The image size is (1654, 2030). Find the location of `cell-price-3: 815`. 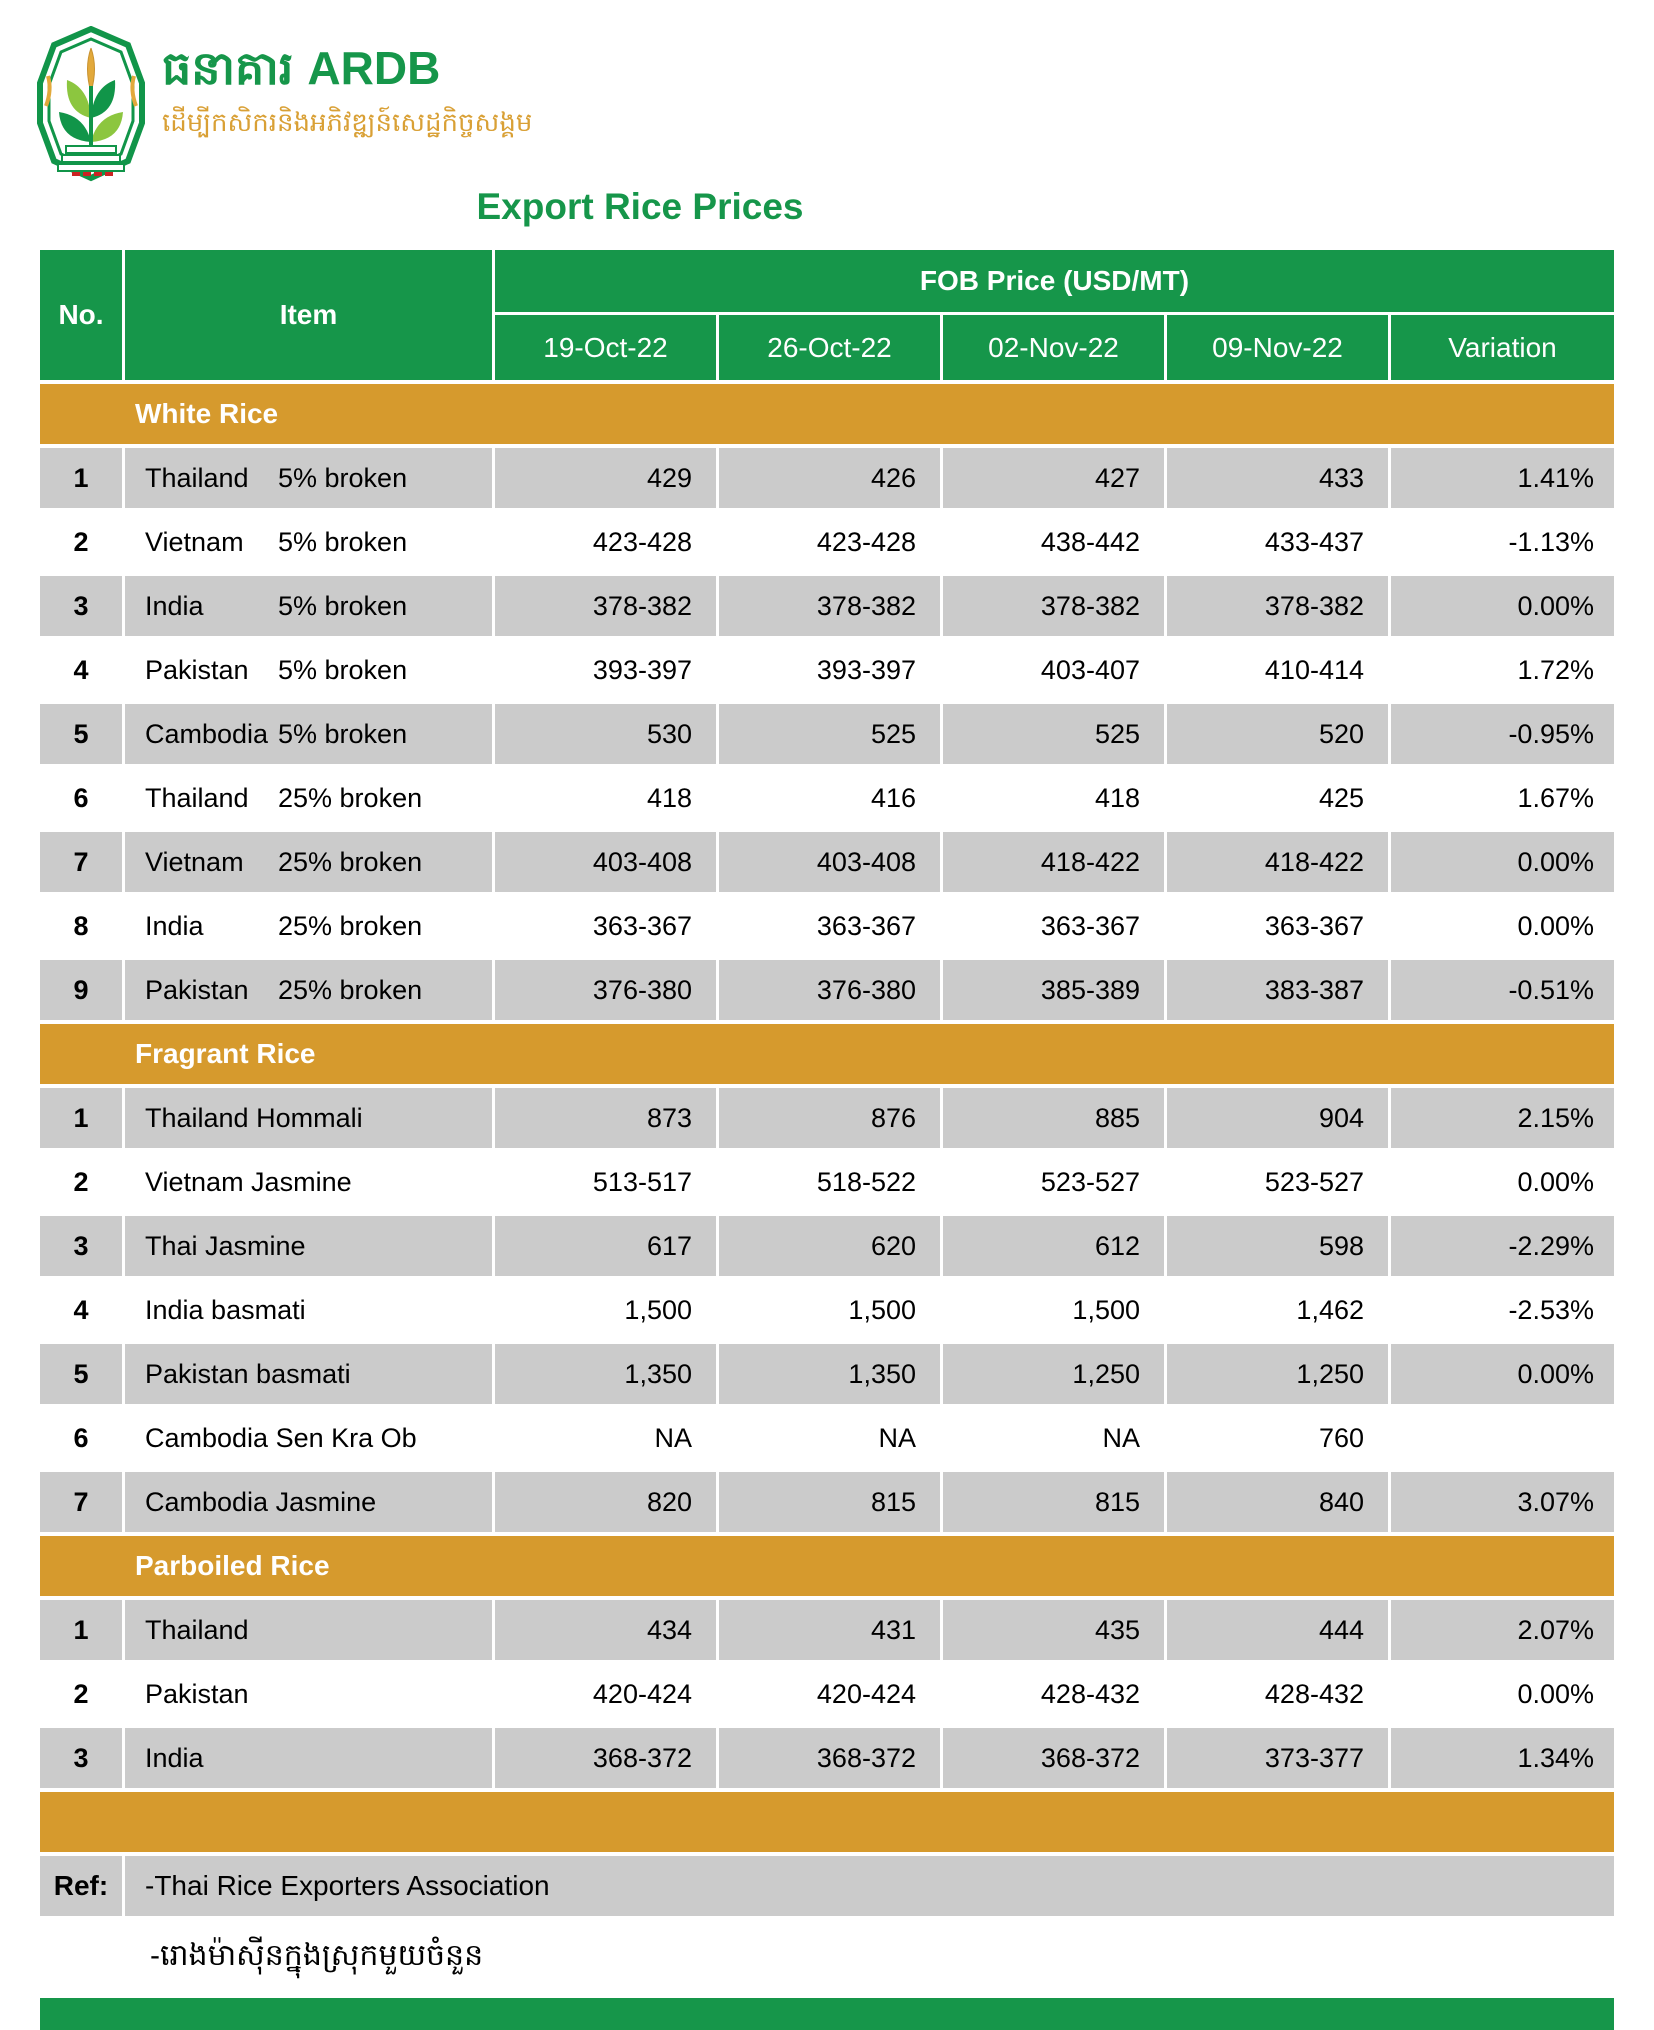

cell-price-3: 815 is located at coordinates (1055, 1502).